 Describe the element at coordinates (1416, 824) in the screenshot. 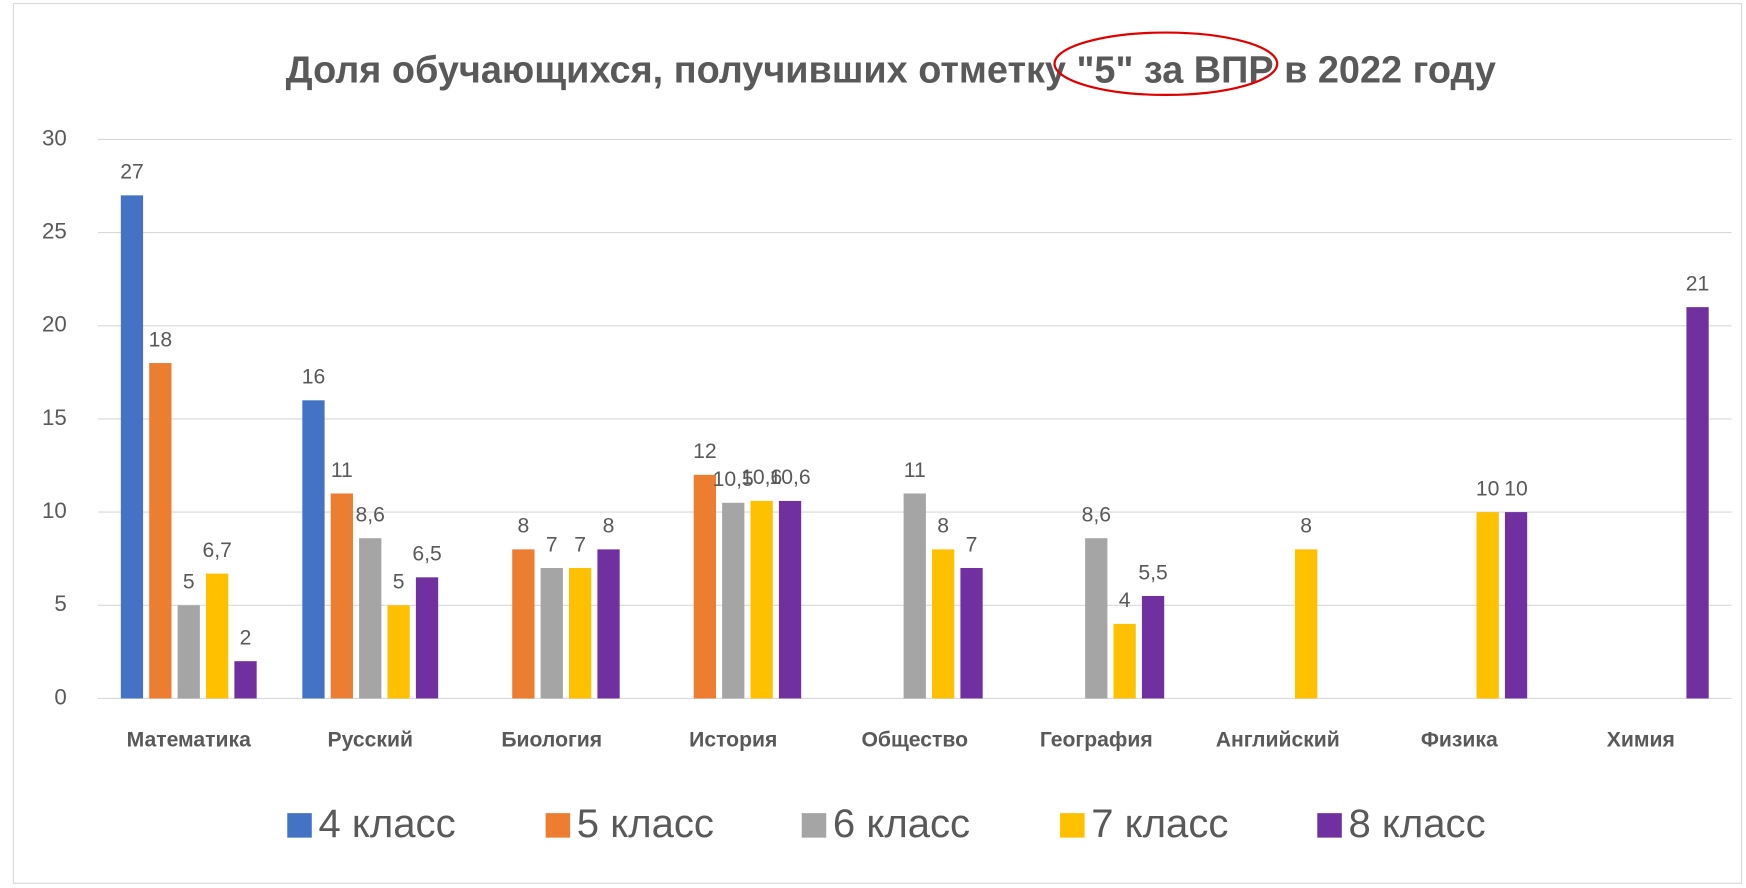

I see `legend-label: 8 класс` at that location.